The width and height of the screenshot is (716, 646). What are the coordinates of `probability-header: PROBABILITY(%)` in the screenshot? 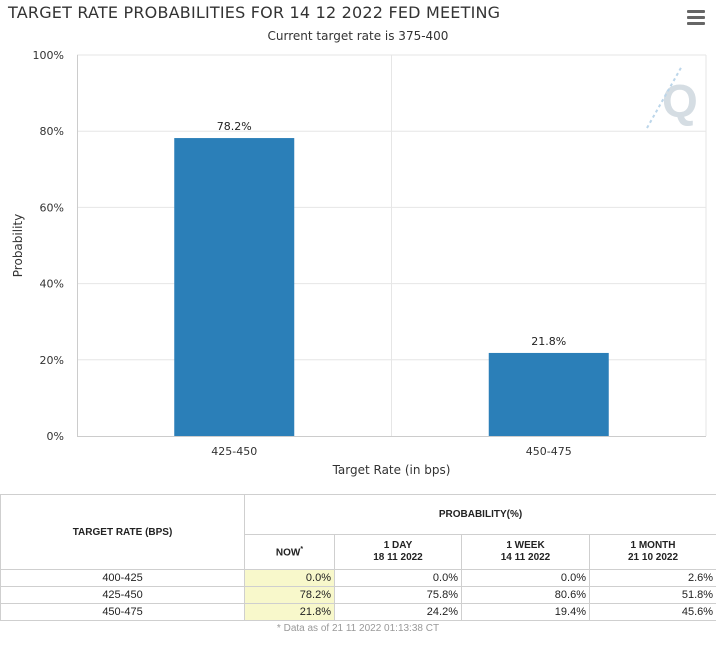 It's located at (479, 514).